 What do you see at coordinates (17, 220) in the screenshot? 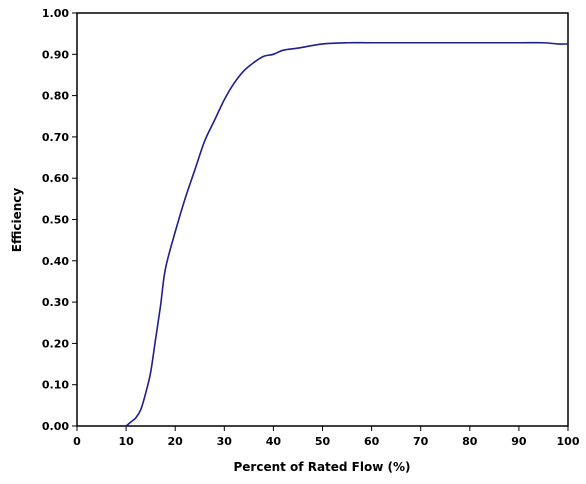
I see `y-axis-title: Efficiency` at bounding box center [17, 220].